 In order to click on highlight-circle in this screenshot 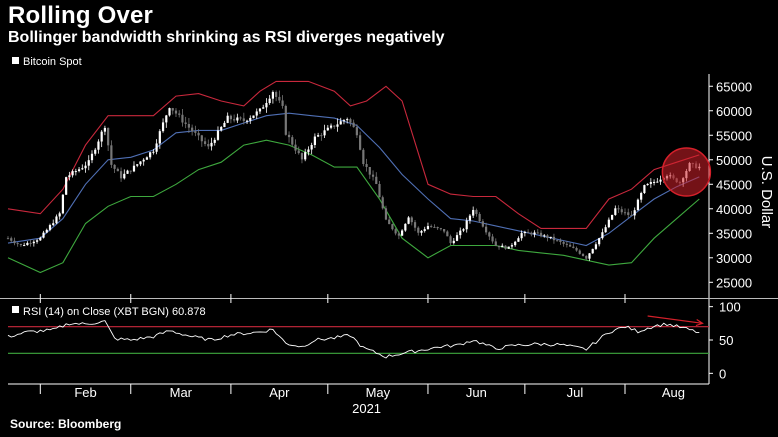, I will do `click(686, 172)`.